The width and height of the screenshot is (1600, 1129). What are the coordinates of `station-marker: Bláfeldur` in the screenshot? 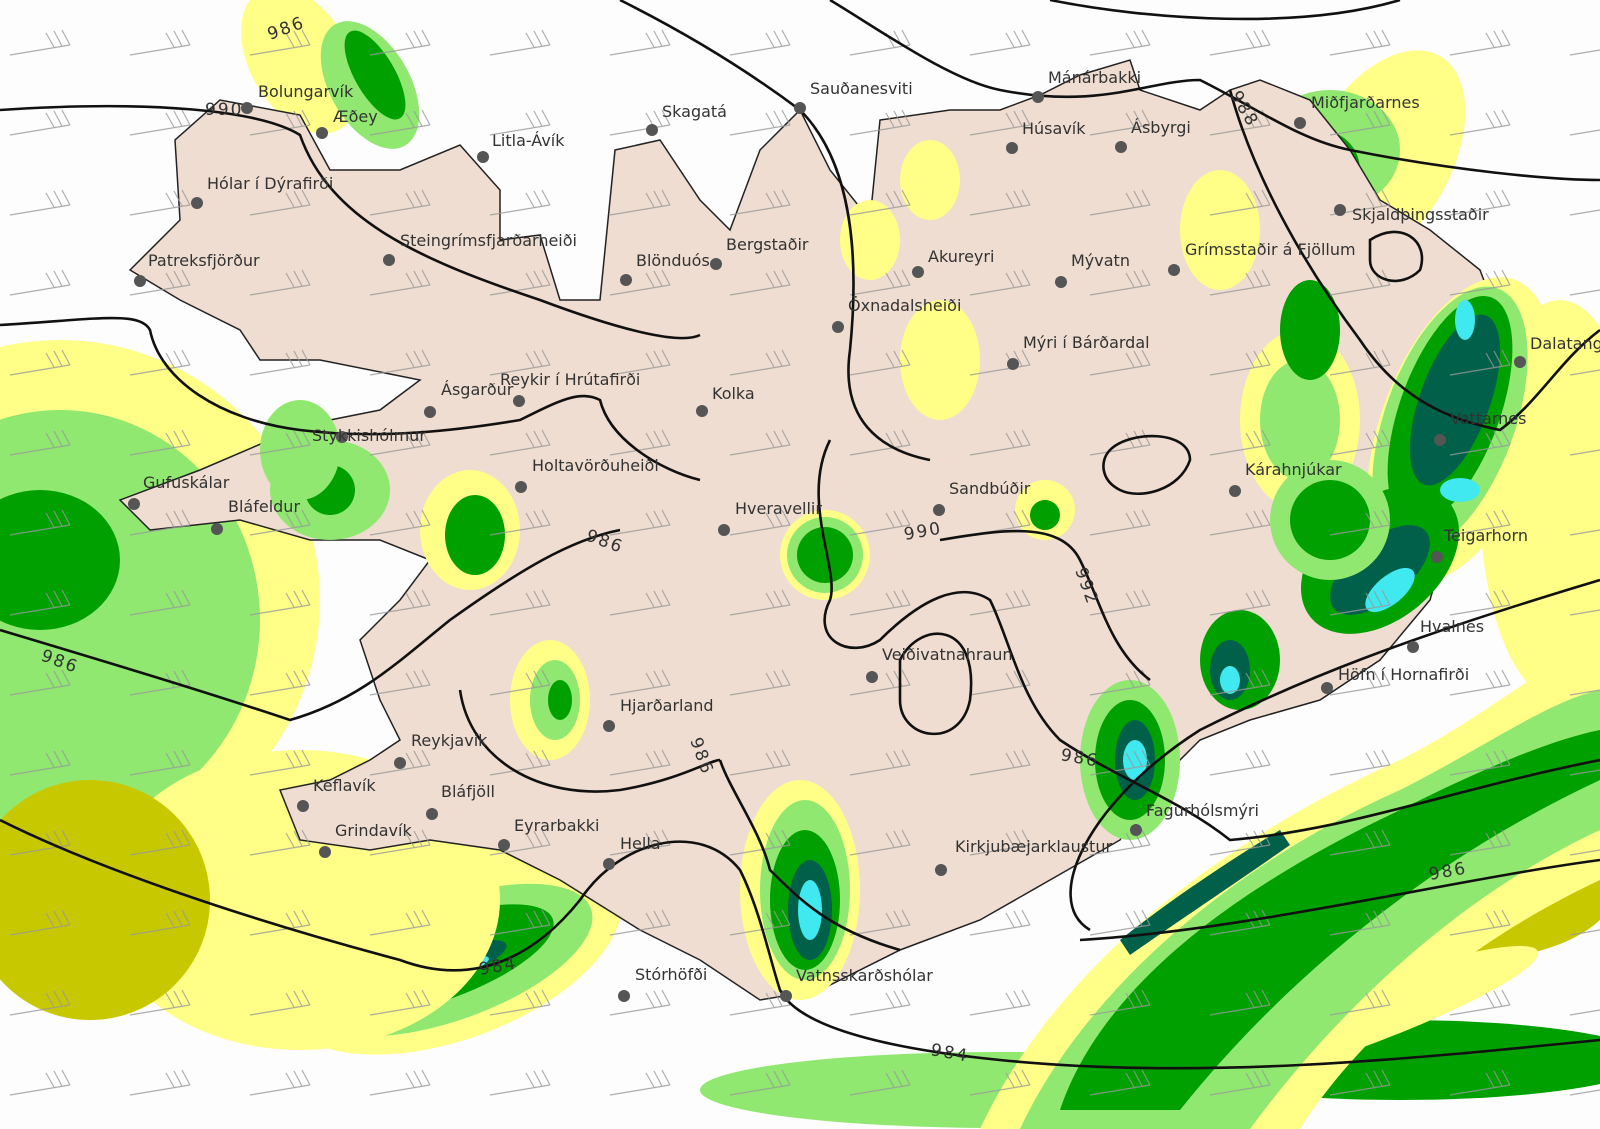 It's located at (255, 516).